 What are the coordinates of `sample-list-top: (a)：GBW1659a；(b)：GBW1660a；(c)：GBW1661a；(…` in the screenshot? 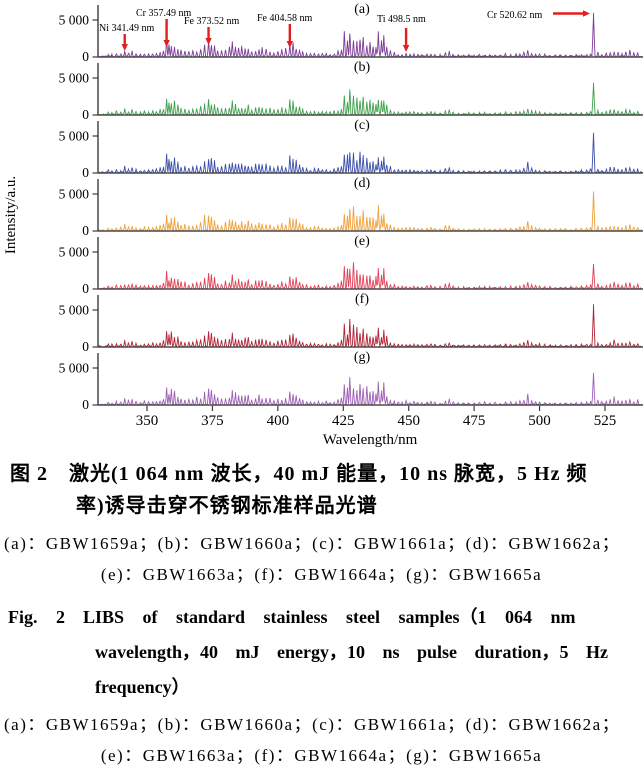 It's located at (321, 559).